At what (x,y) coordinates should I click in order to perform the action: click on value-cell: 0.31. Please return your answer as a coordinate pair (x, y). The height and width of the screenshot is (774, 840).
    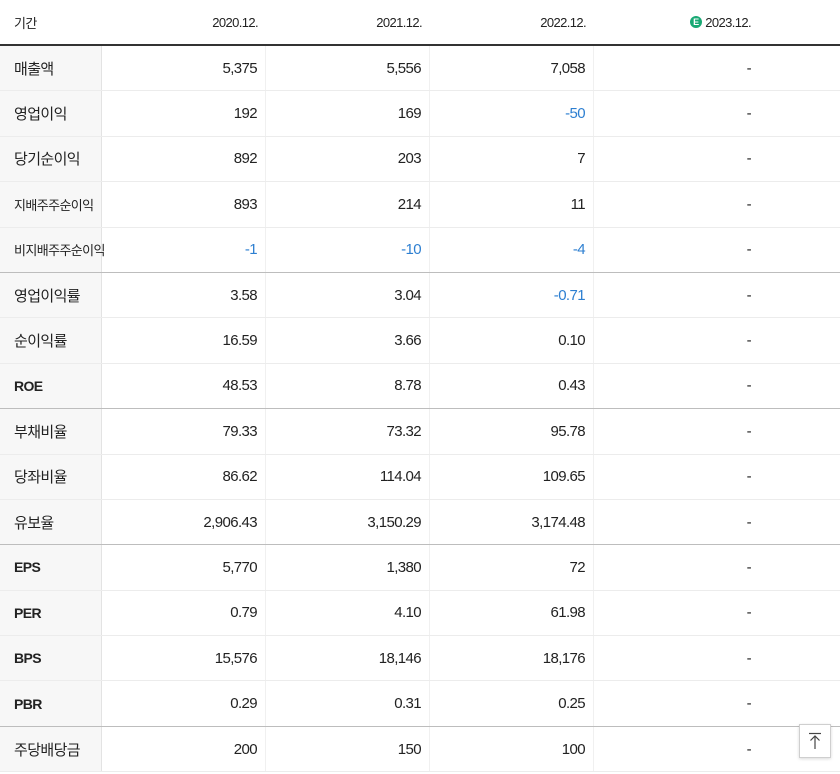
    Looking at the image, I should click on (348, 703).